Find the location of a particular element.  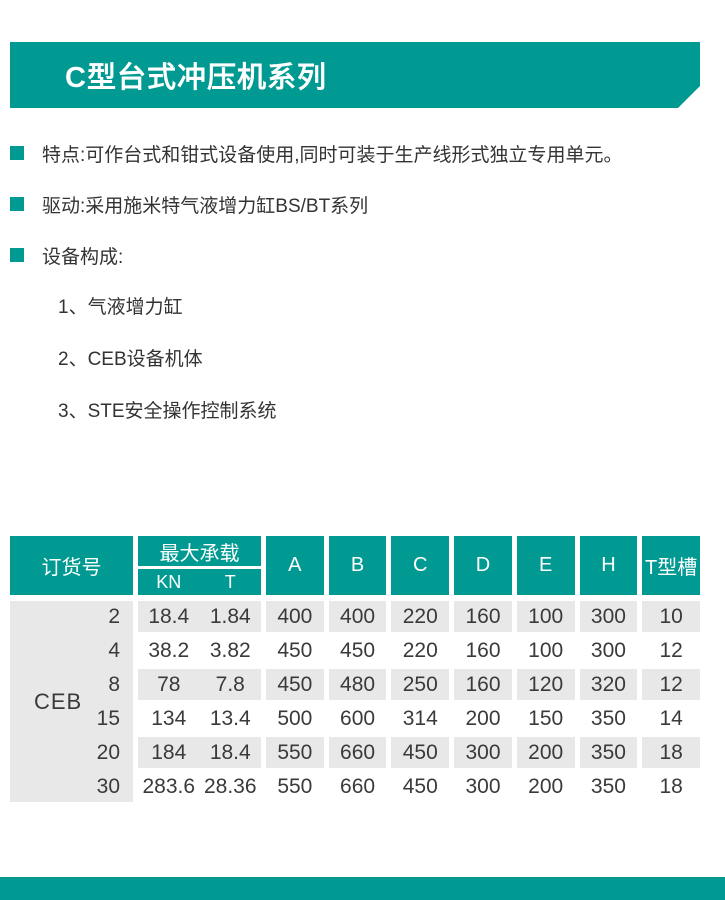

section-header-banner: C型台式冲压机系列 is located at coordinates (355, 75).